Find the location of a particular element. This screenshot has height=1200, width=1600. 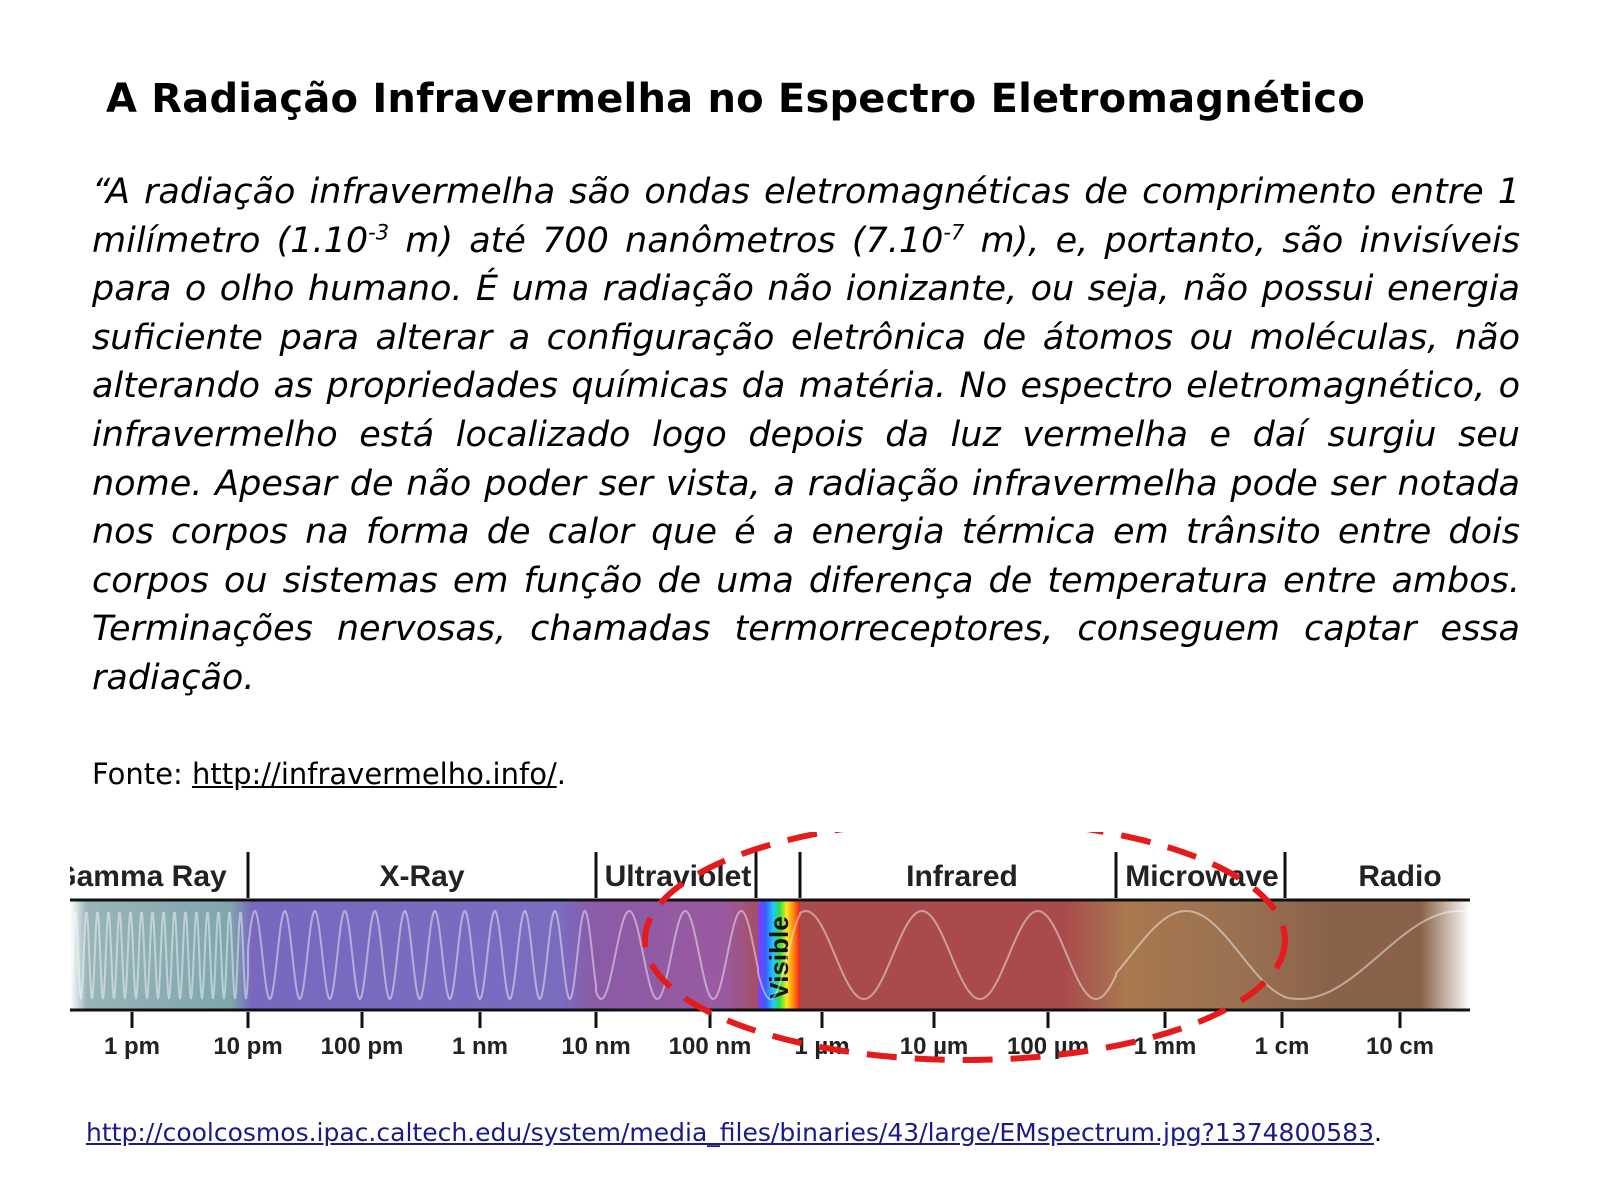

source-label: Fonte: is located at coordinates (142, 774).